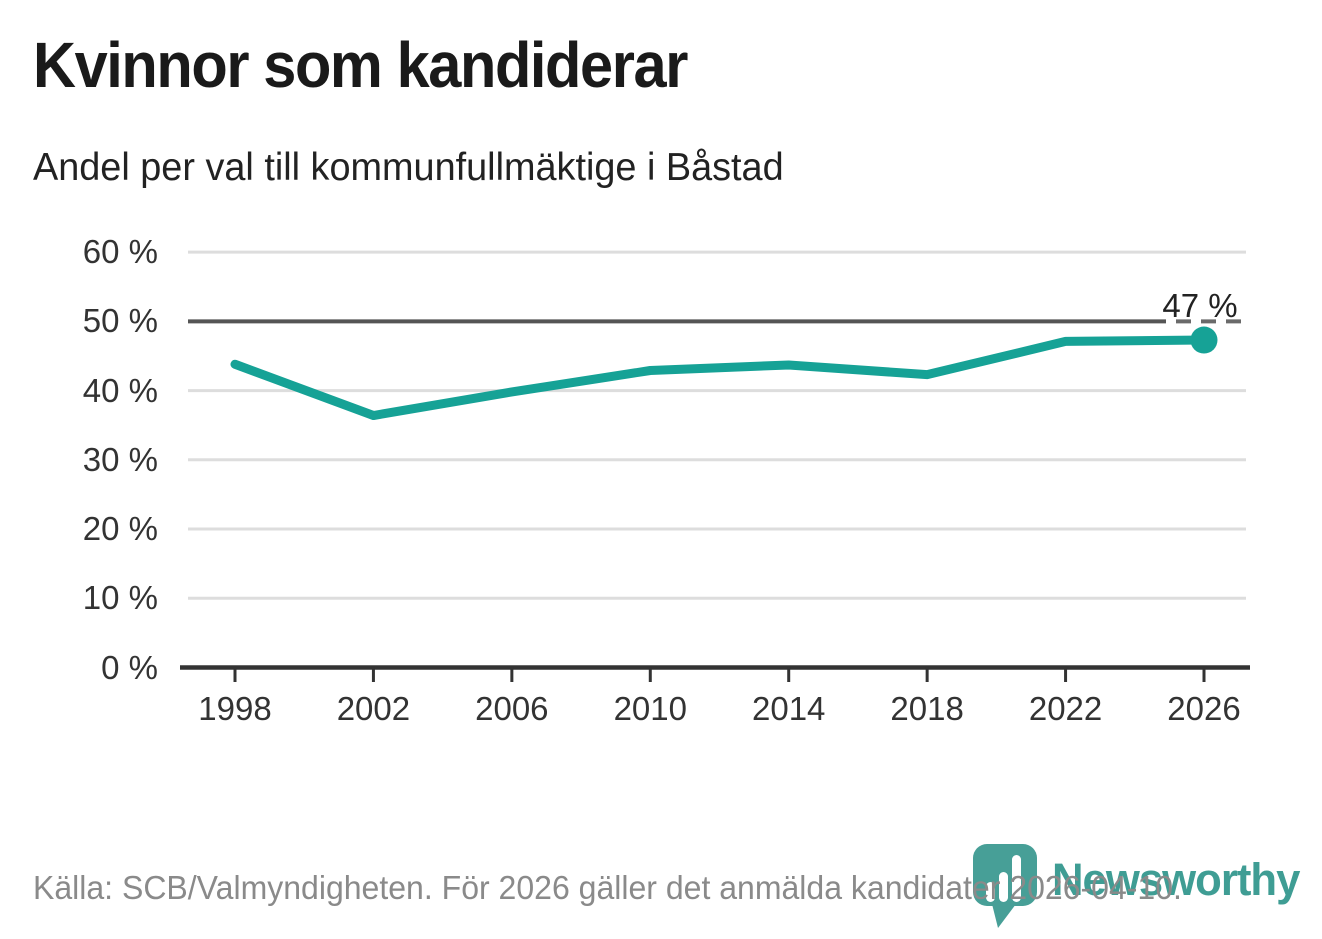 The image size is (1322, 939). I want to click on newsworthy-wordmark: Newsworthy, so click(1176, 879).